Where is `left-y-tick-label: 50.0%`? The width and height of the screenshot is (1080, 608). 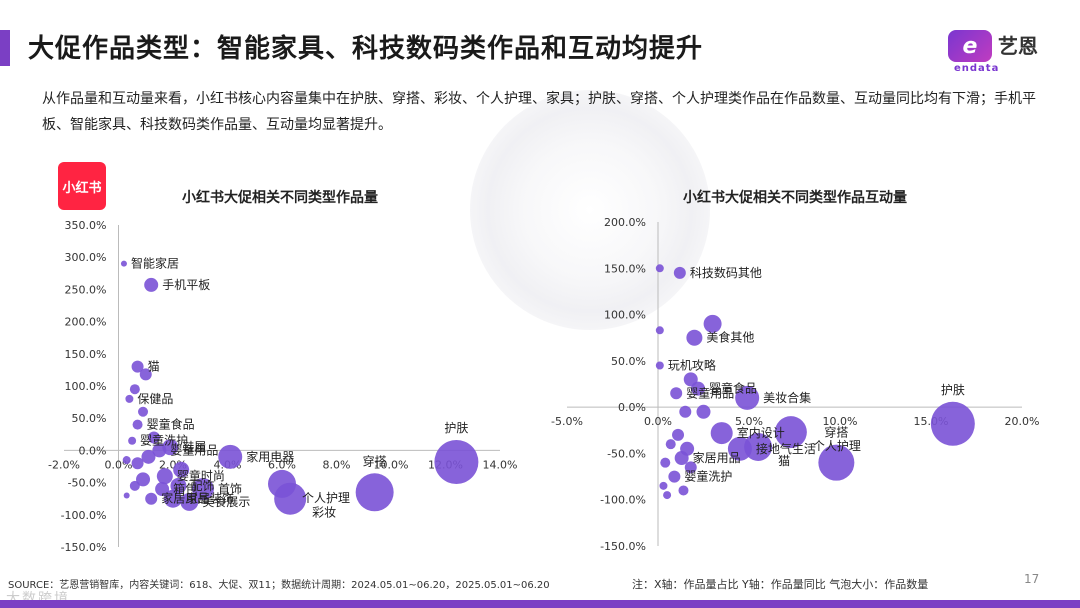
left-y-tick-label: 50.0% is located at coordinates (89, 418).